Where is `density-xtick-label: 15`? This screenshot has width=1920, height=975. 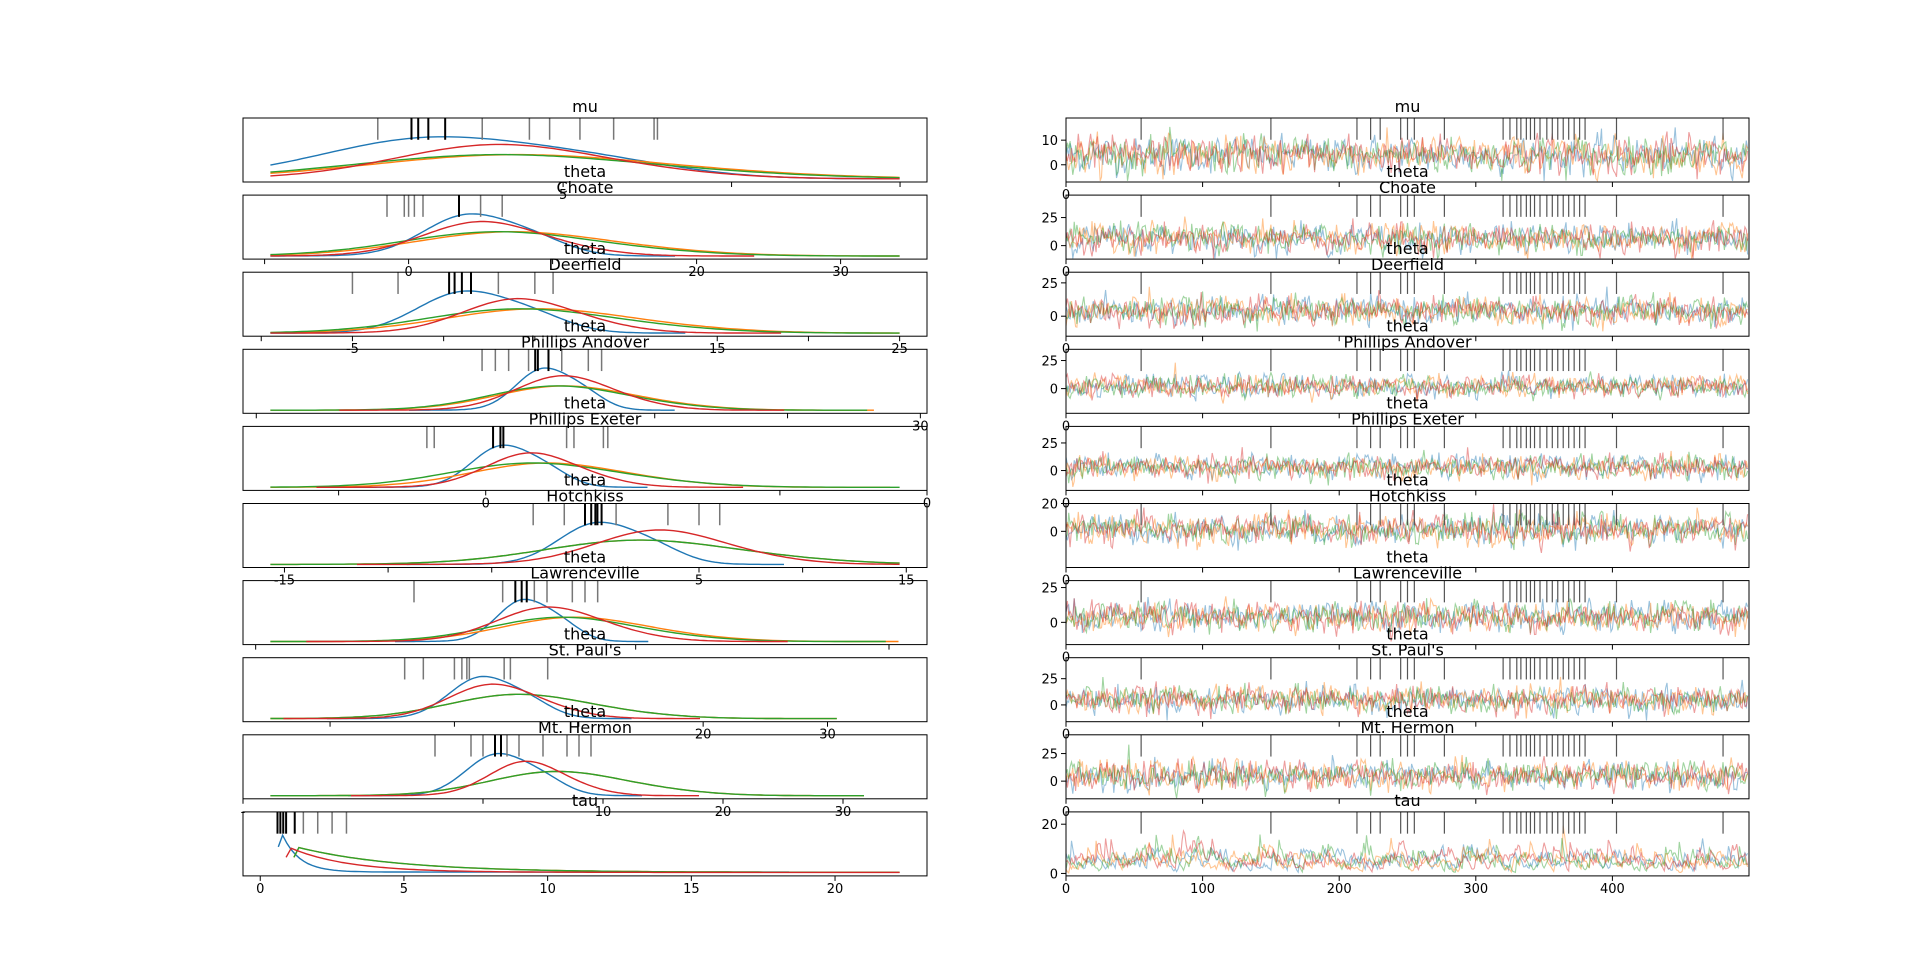 density-xtick-label: 15 is located at coordinates (691, 889).